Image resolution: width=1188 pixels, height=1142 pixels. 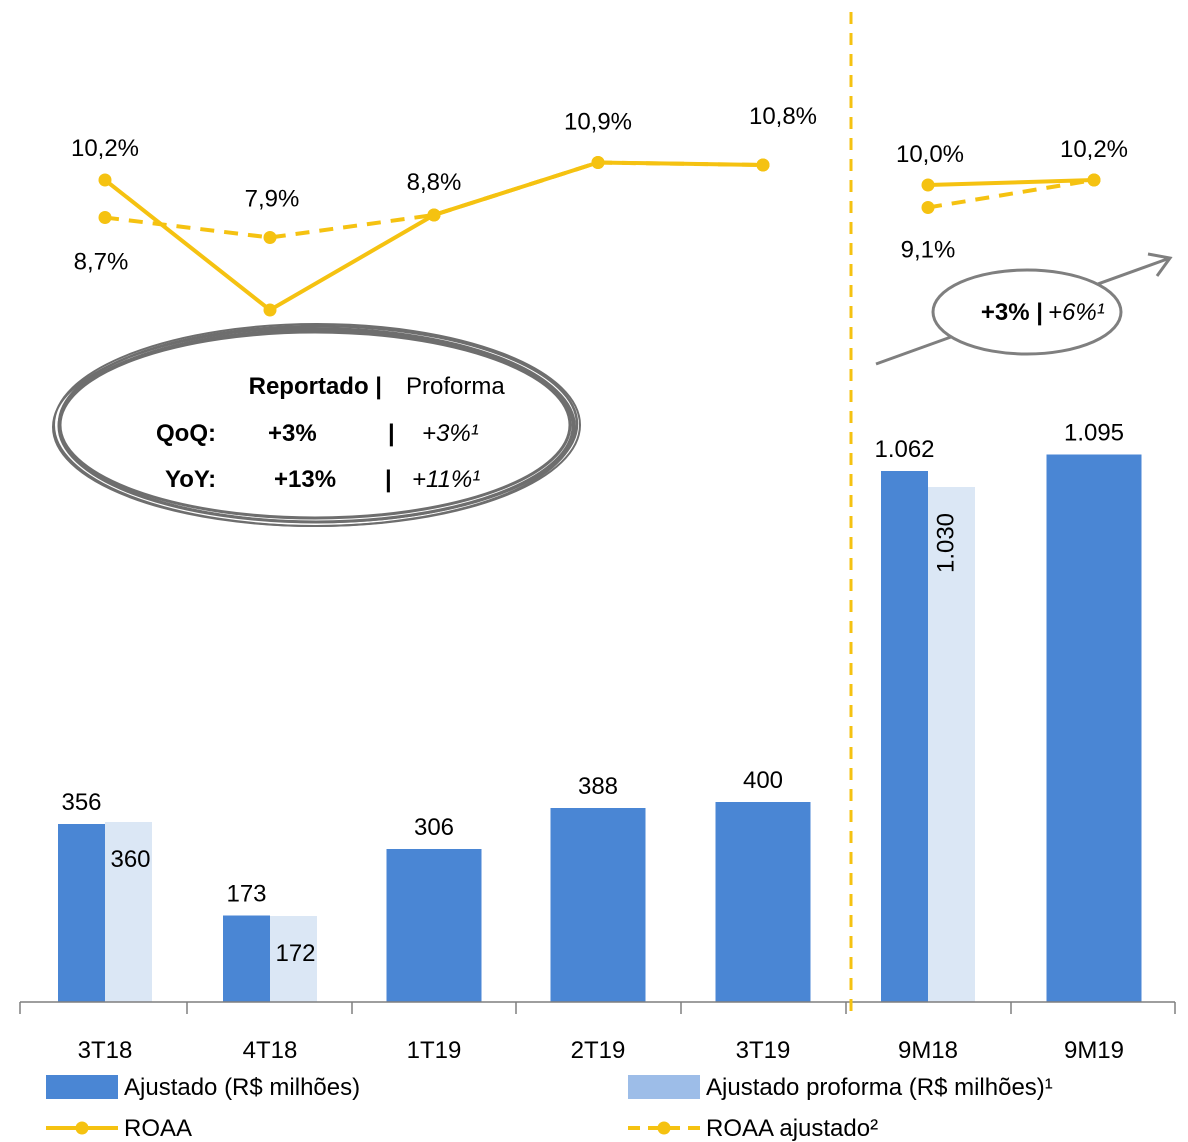 What do you see at coordinates (1005, 312) in the screenshot?
I see `nine-months-reported: +3%` at bounding box center [1005, 312].